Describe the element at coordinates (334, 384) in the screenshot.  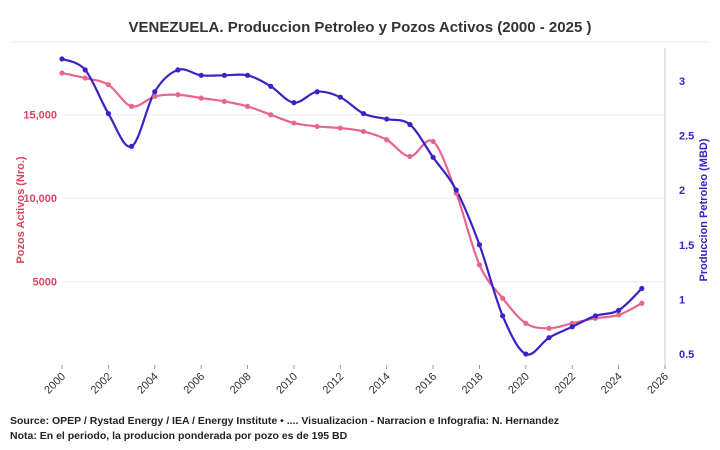
I see `x-tick-label: 2012` at that location.